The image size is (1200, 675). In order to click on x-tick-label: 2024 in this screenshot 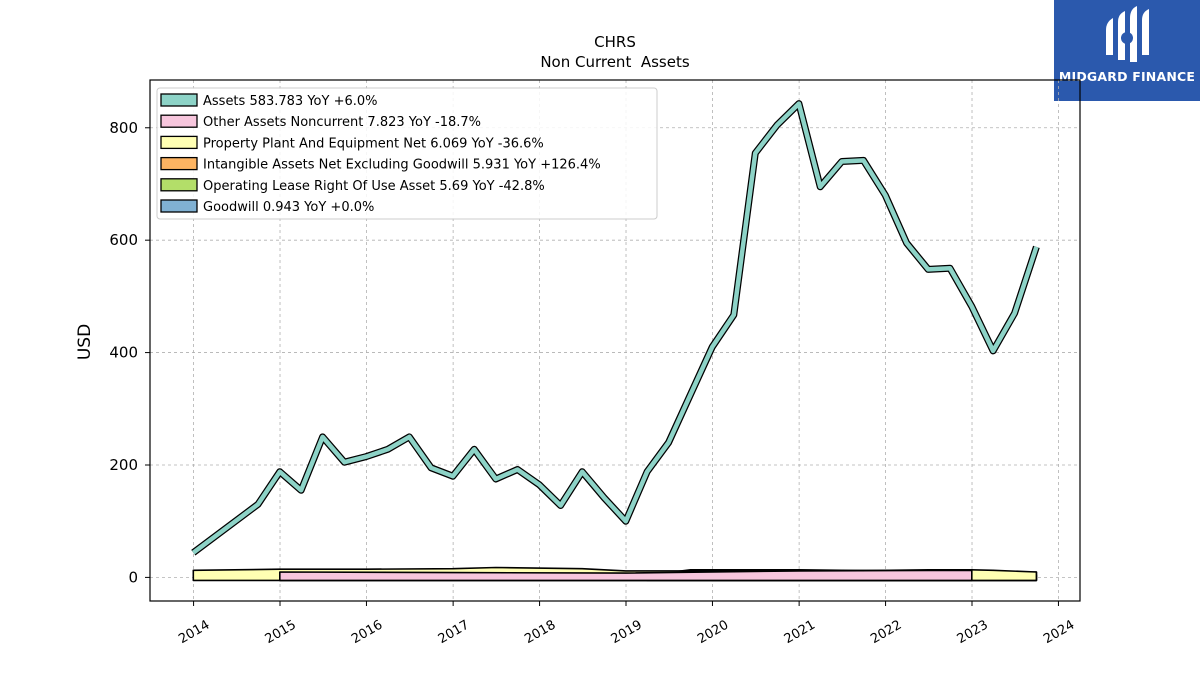, I will do `click(1059, 633)`.